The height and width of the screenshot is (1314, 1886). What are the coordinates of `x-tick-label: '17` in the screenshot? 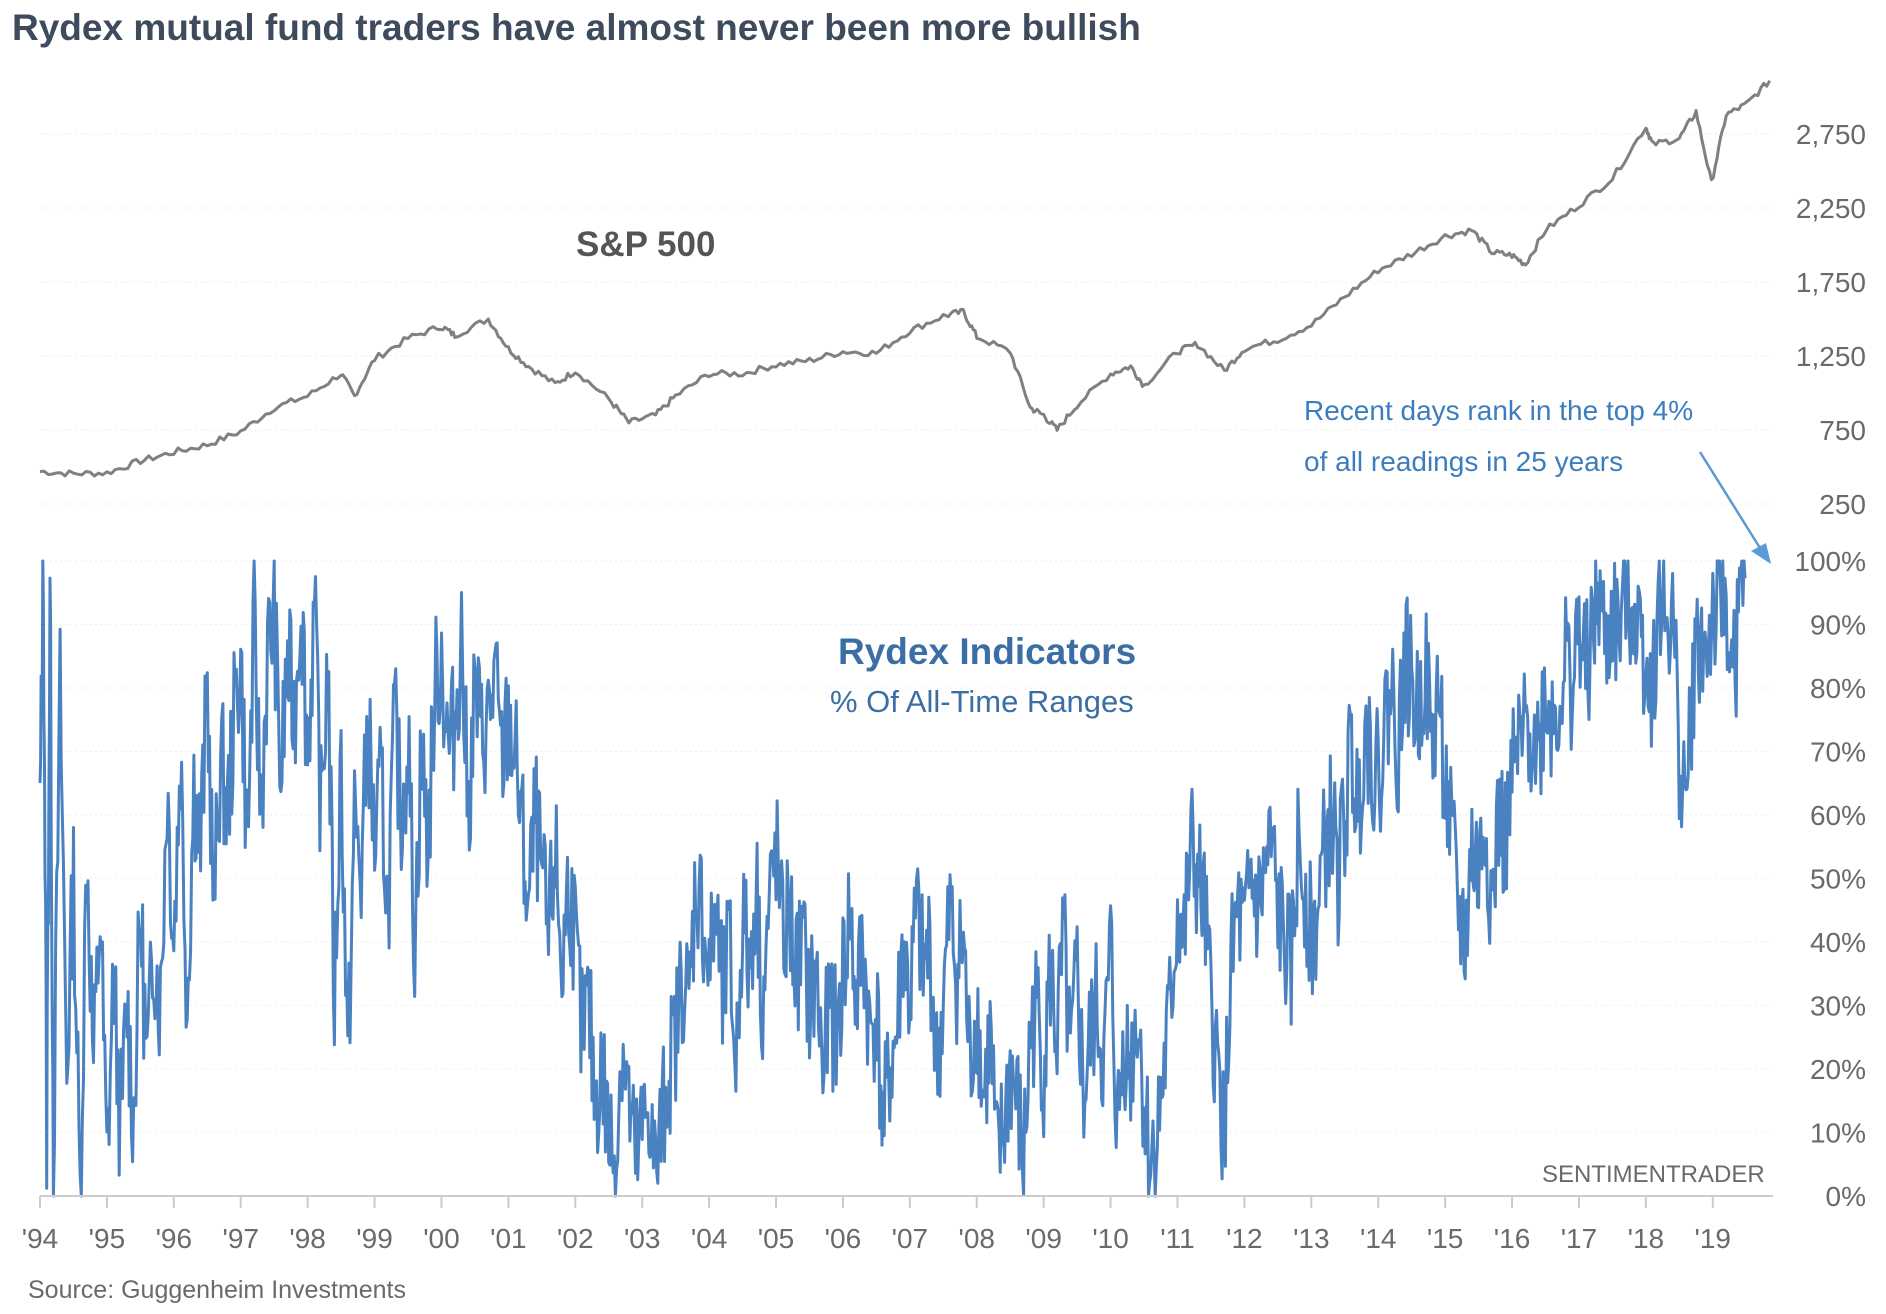 It's located at (1579, 1238).